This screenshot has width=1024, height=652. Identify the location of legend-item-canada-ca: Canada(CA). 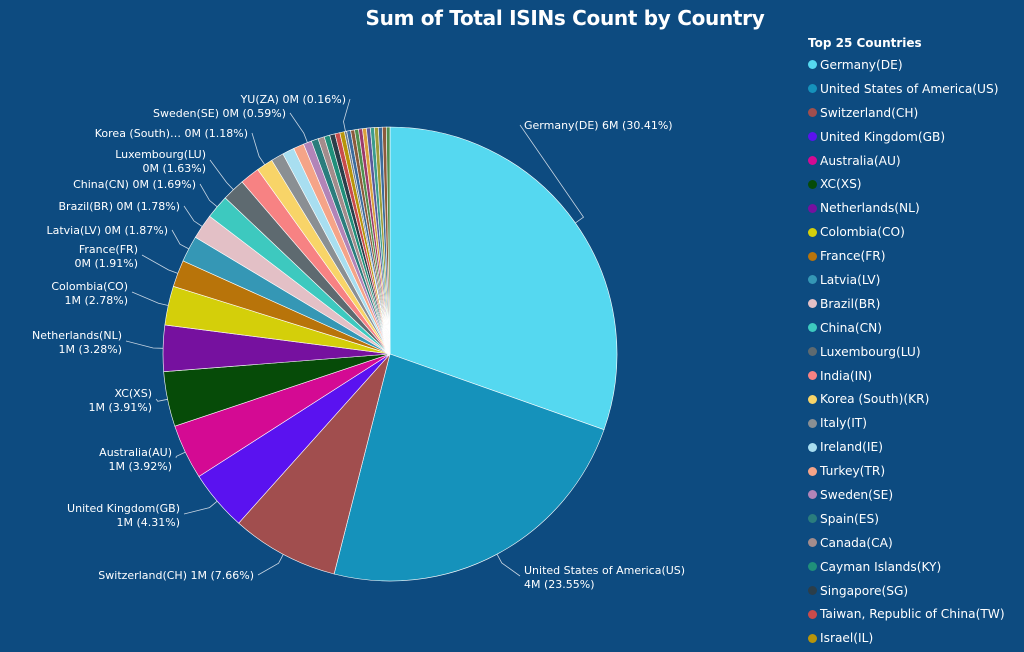
(915, 543).